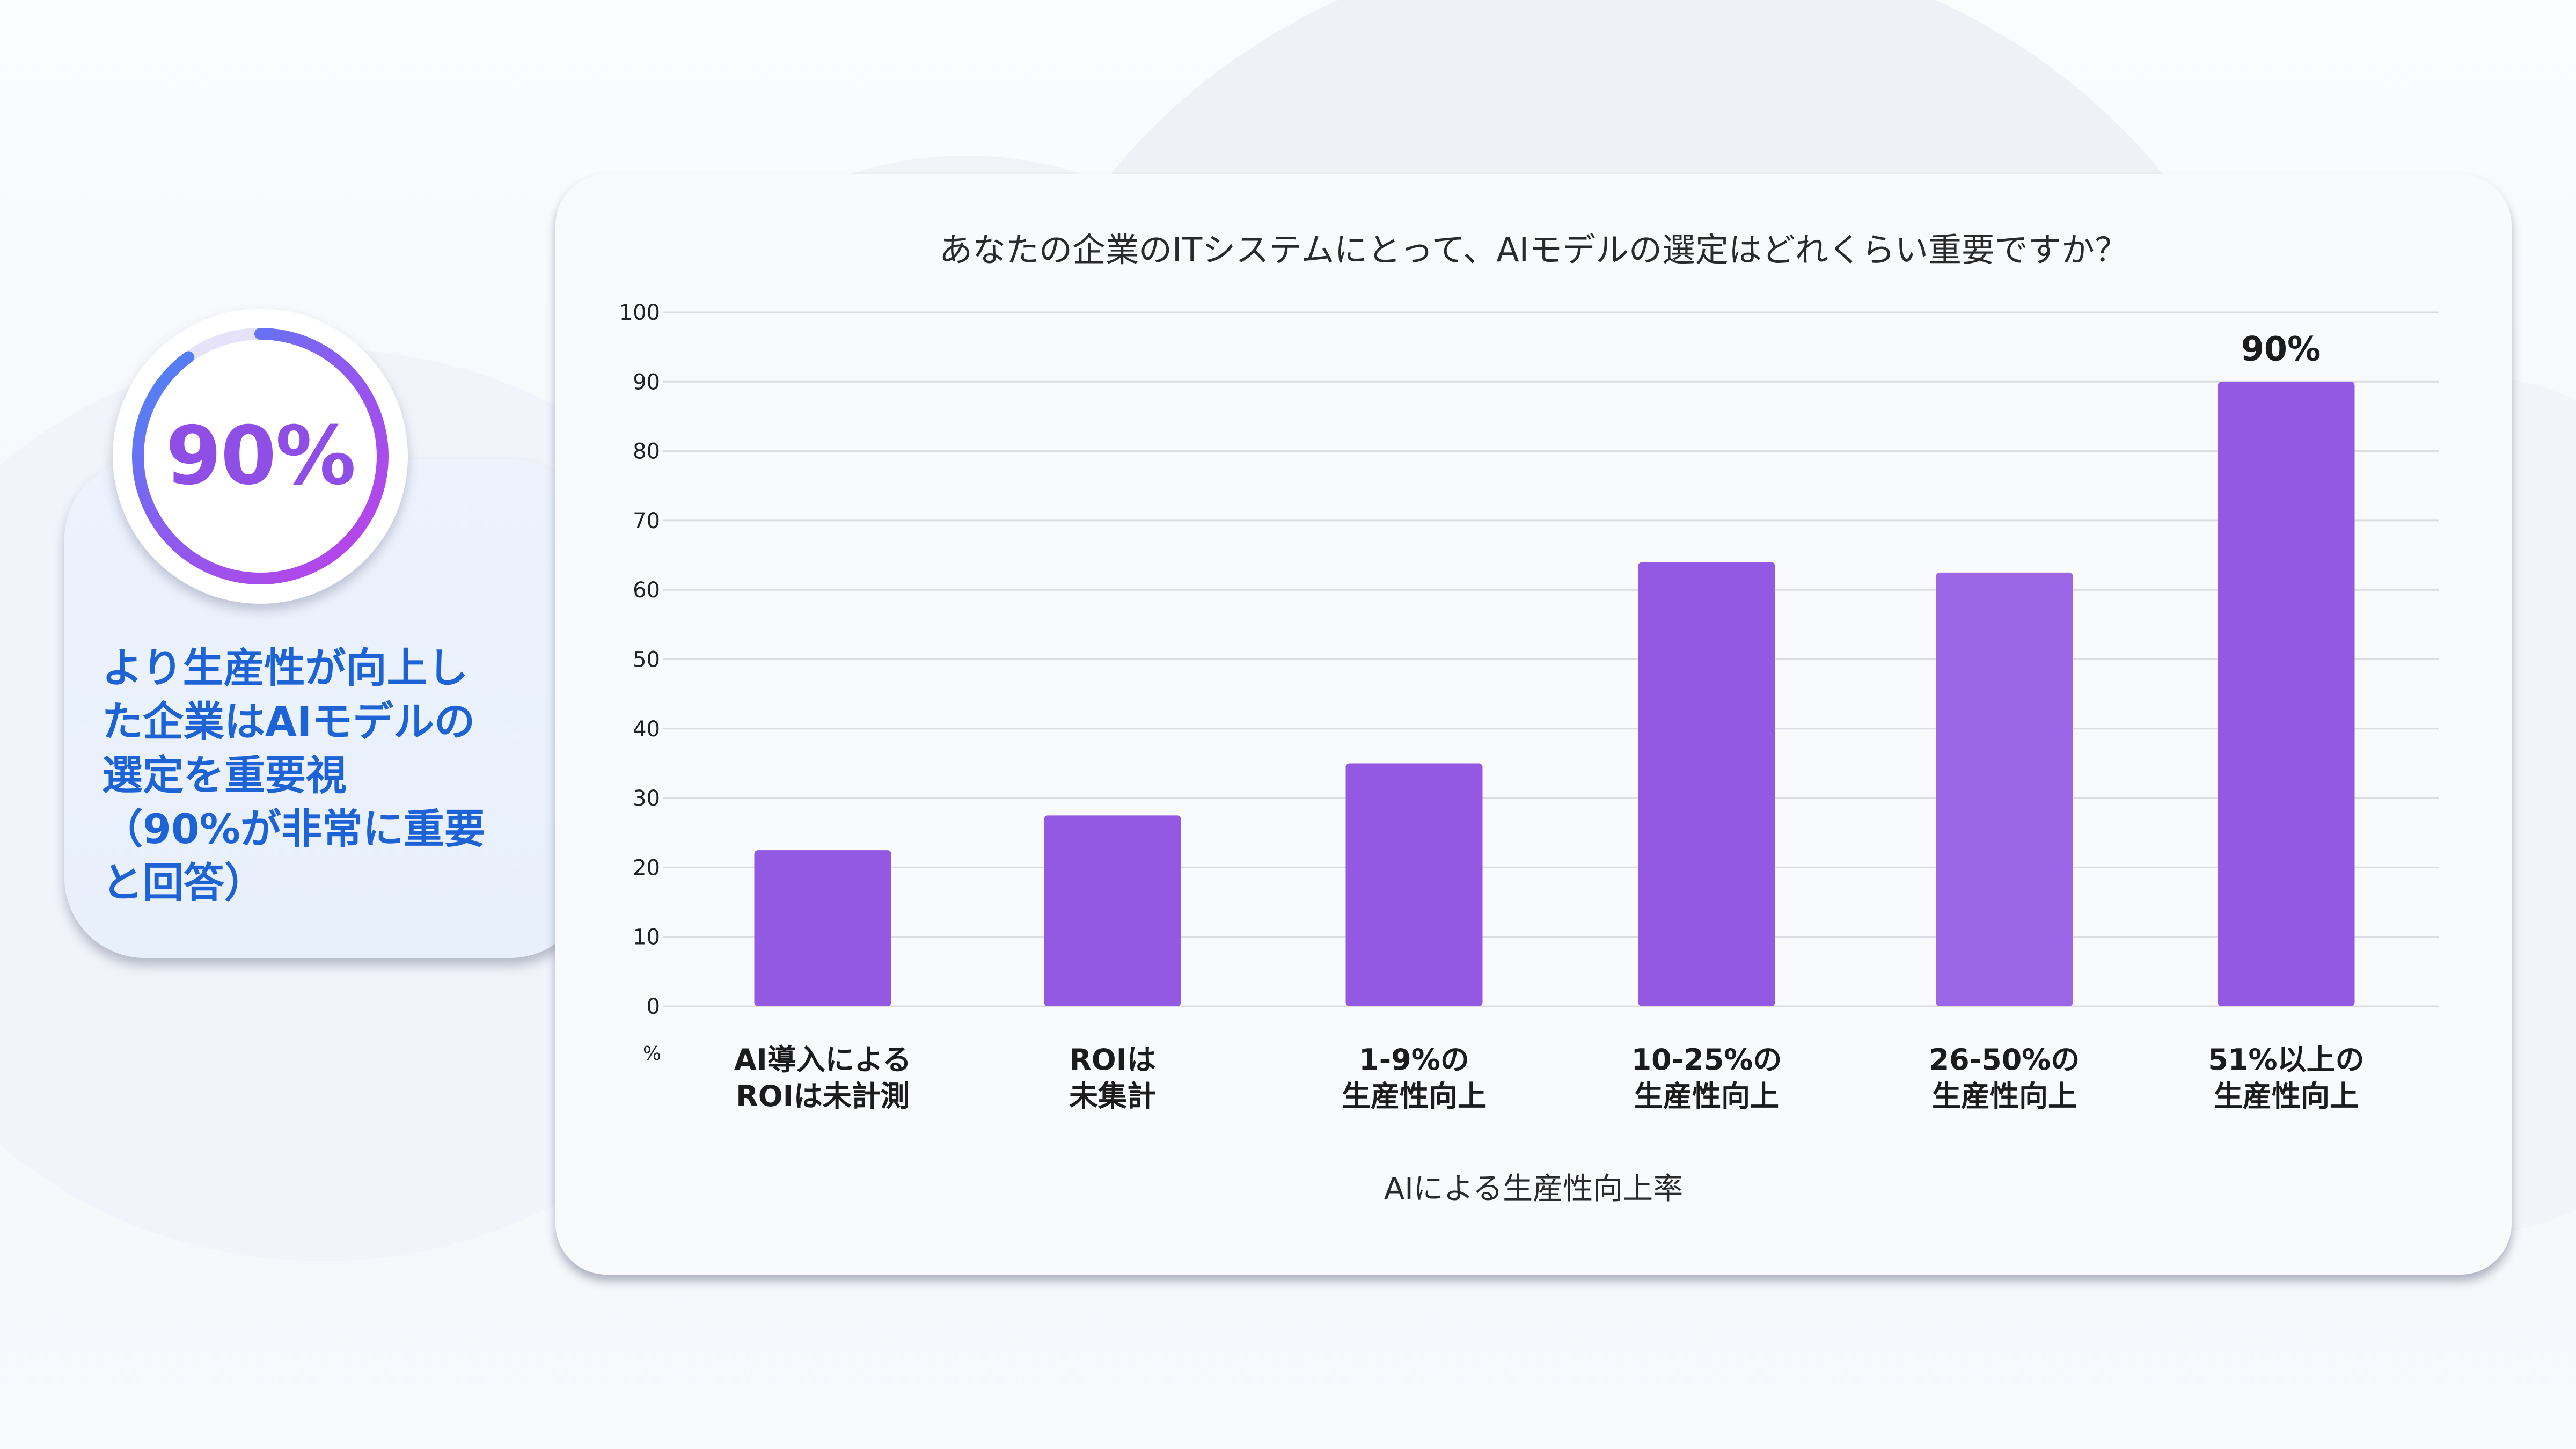  Describe the element at coordinates (646, 729) in the screenshot. I see `y-tick-label: 40` at that location.